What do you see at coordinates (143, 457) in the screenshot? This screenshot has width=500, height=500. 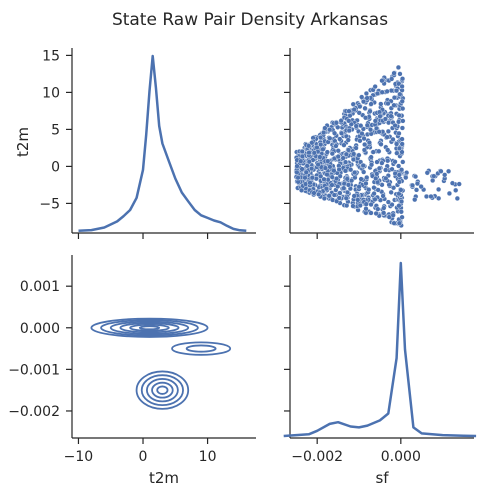 I see `panel-bl-x-tick-label: 0` at bounding box center [143, 457].